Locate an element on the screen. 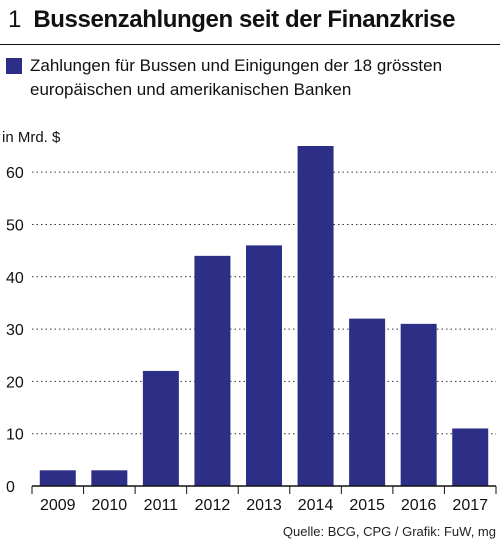 The height and width of the screenshot is (545, 500). x-tick-label: 2017 is located at coordinates (470, 505).